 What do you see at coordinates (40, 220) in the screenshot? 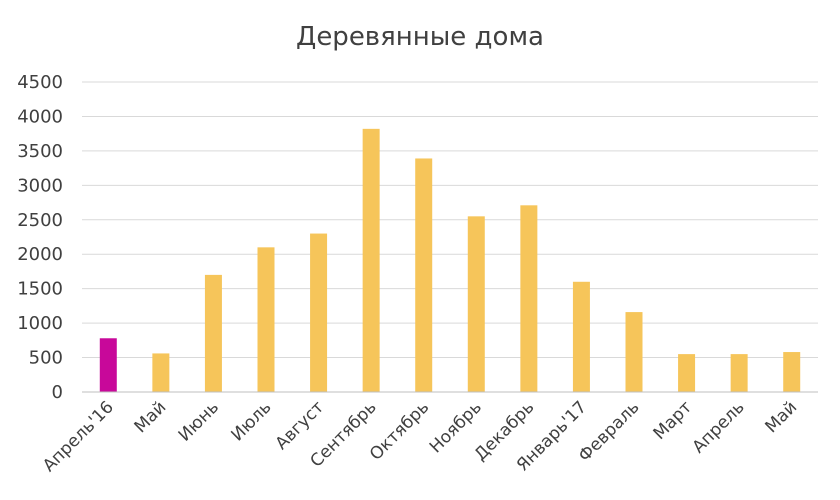
I see `y-tick-label: 2500` at bounding box center [40, 220].